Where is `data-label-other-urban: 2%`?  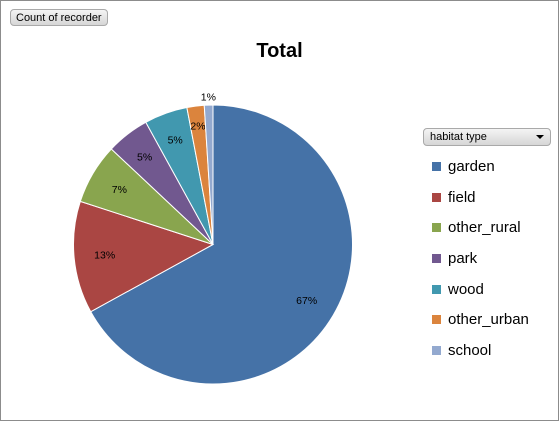 data-label-other-urban: 2% is located at coordinates (197, 126).